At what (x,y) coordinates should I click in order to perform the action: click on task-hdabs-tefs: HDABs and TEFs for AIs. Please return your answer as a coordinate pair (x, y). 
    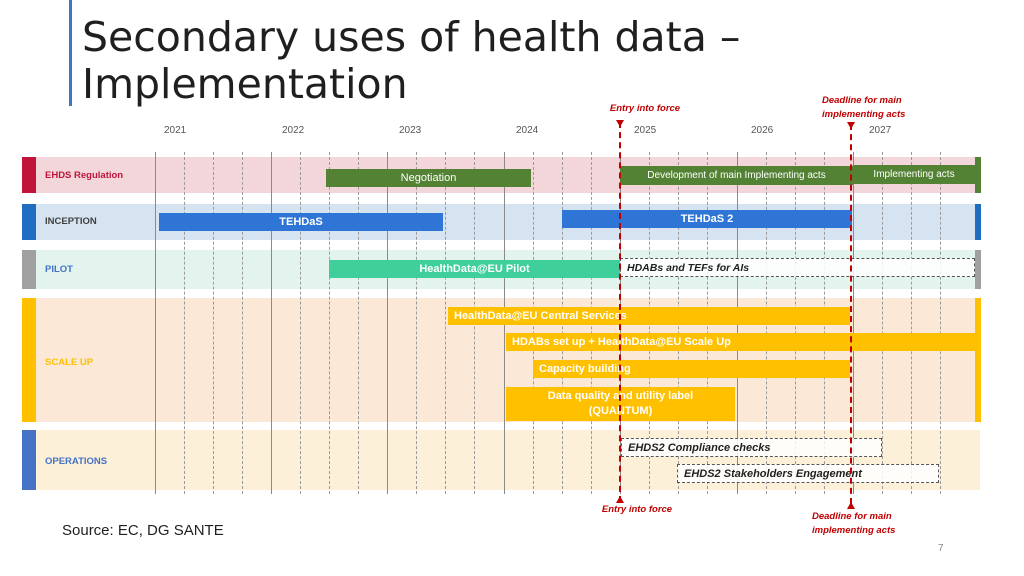
    Looking at the image, I should click on (797, 267).